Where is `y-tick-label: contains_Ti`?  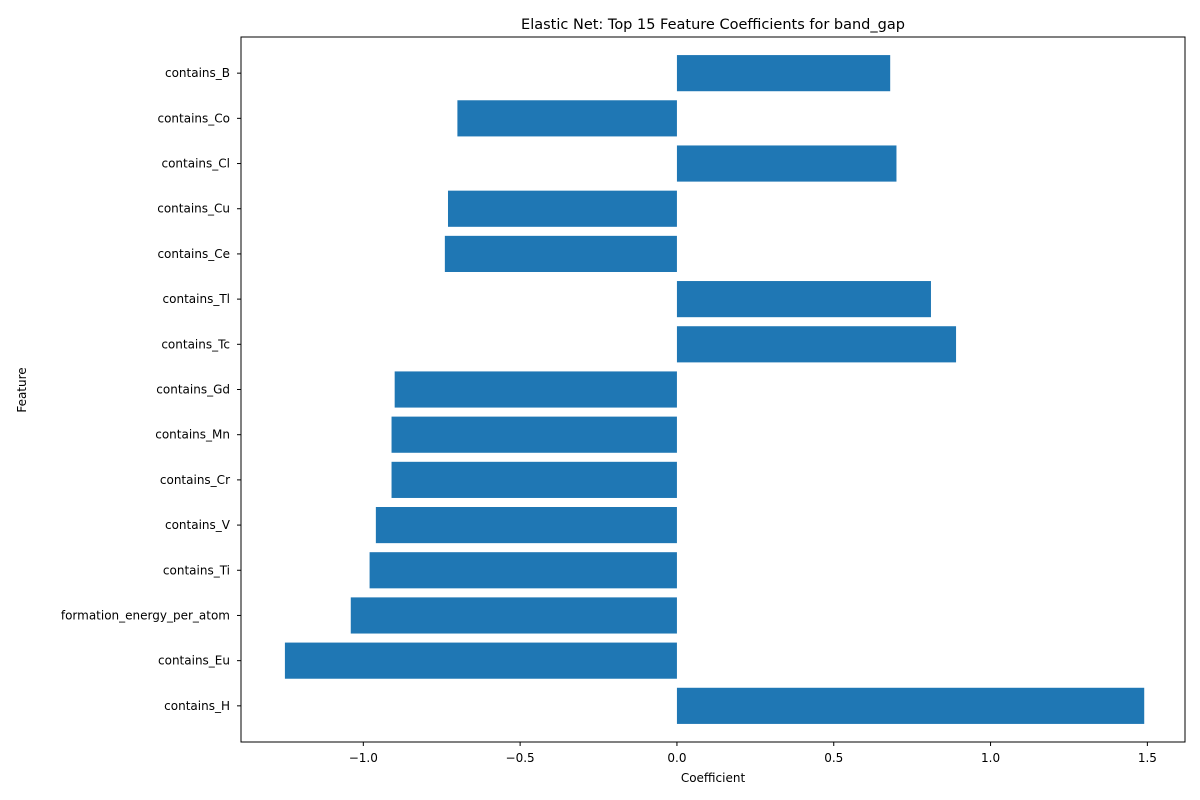 y-tick-label: contains_Ti is located at coordinates (196, 570).